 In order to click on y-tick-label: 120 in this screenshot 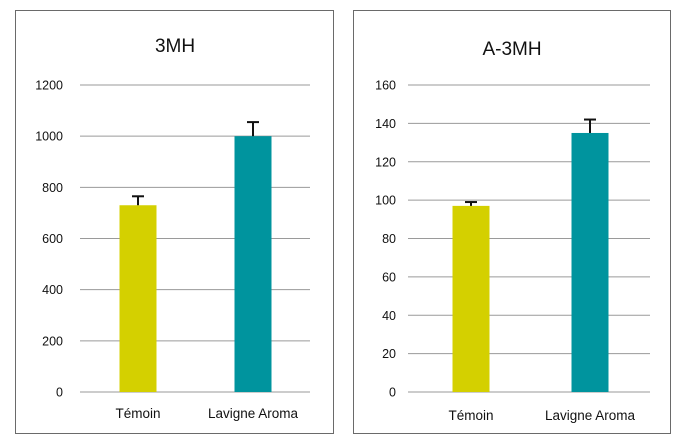, I will do `click(385, 162)`.